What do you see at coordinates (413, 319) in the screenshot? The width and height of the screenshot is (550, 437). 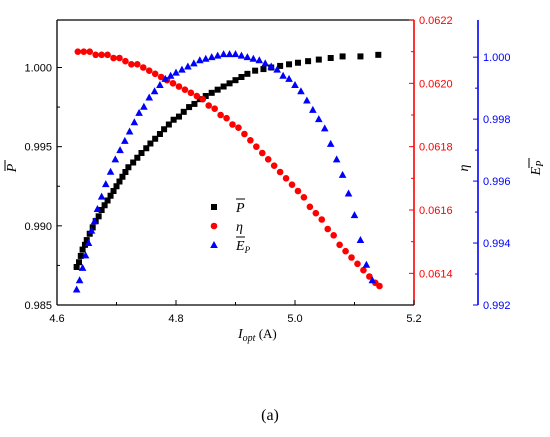 I see `x-tick-label: 5.2` at bounding box center [413, 319].